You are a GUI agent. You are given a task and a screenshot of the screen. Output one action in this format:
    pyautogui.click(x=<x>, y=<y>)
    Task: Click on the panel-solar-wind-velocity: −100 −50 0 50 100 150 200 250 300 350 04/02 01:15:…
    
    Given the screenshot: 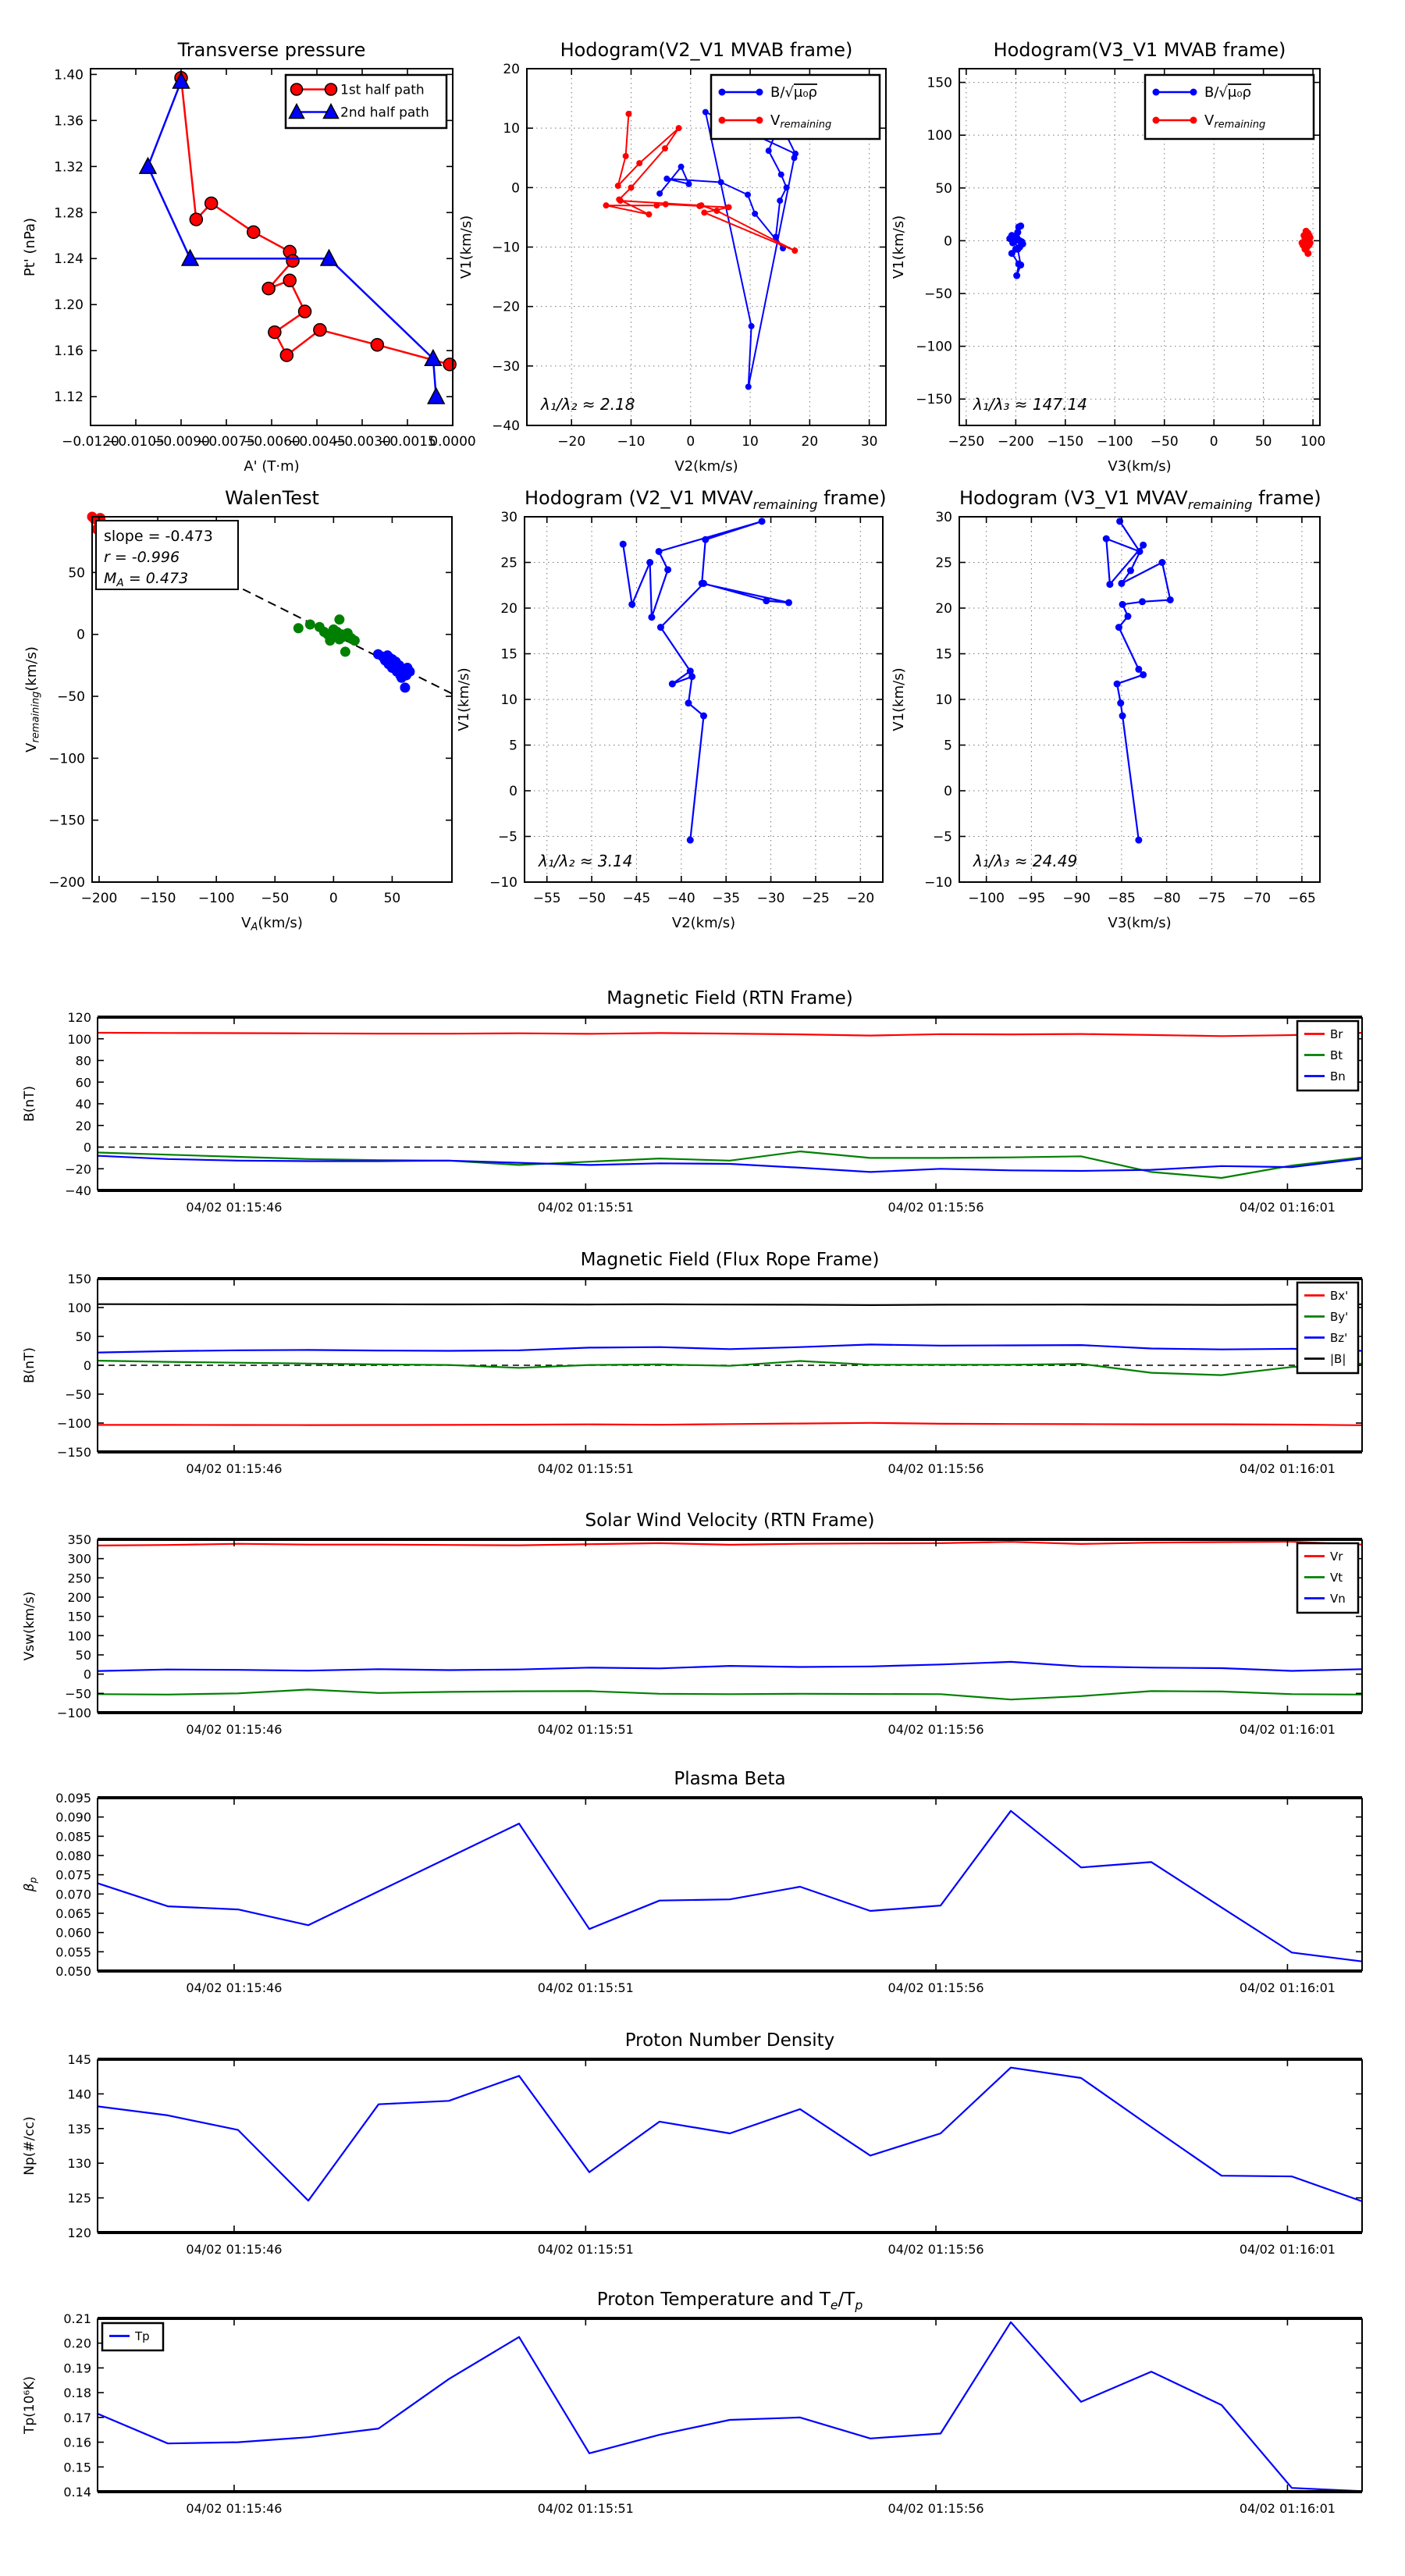 What is the action you would take?
    pyautogui.click(x=692, y=1635)
    